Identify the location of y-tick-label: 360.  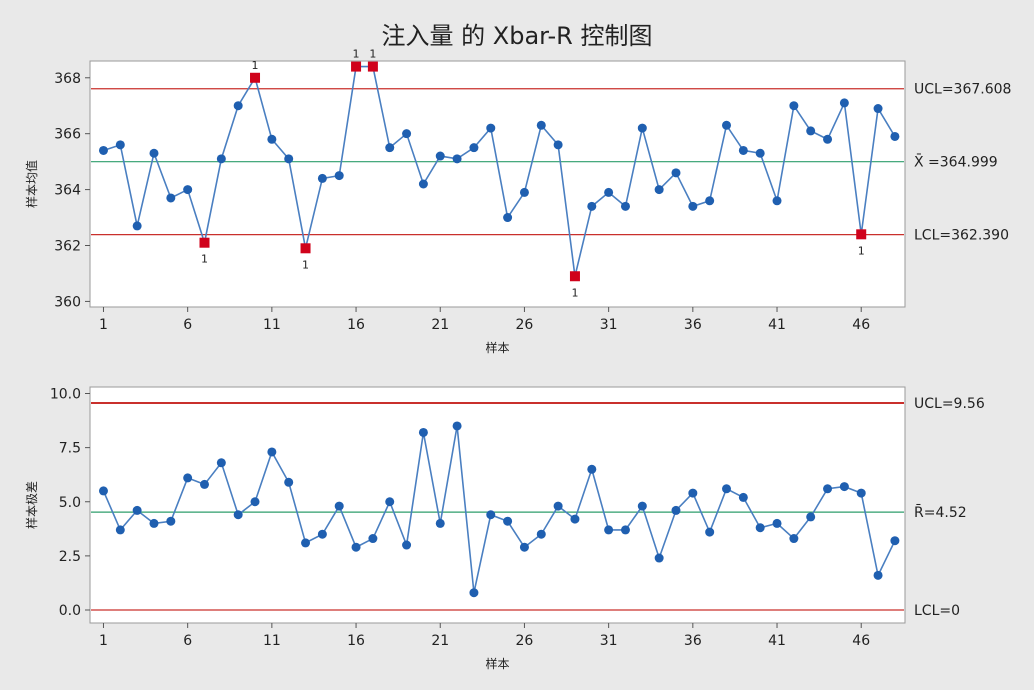
(67, 302).